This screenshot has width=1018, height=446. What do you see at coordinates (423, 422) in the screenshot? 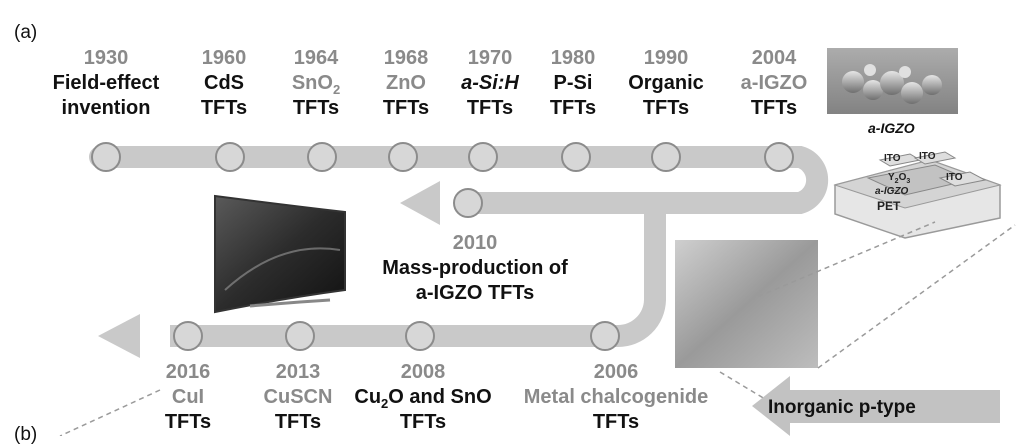
I see `label-2008-line2: TFTs` at bounding box center [423, 422].